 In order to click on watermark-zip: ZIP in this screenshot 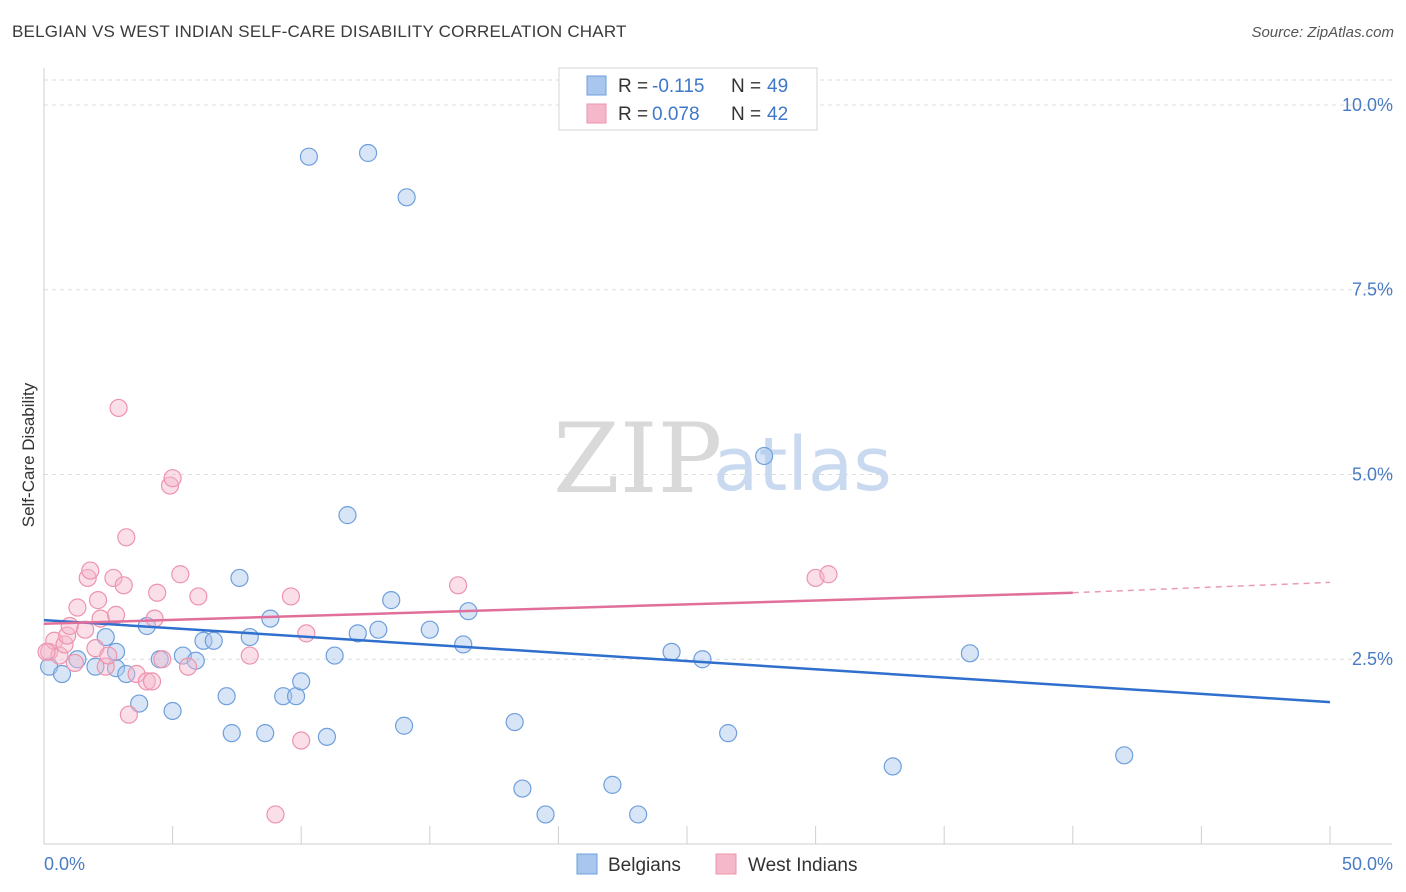, I will do `click(637, 459)`.